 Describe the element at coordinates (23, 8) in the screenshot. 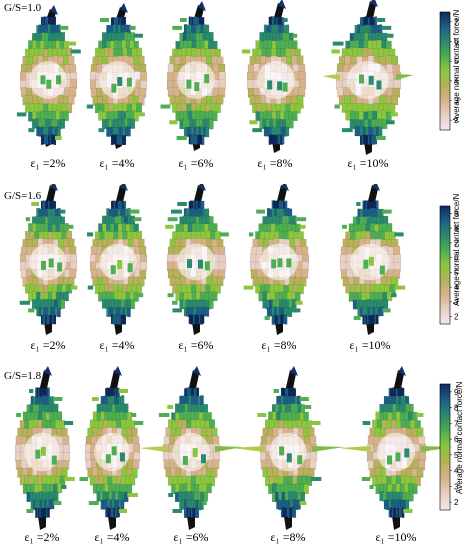

I see `panel-label: G/S=1.0` at that location.